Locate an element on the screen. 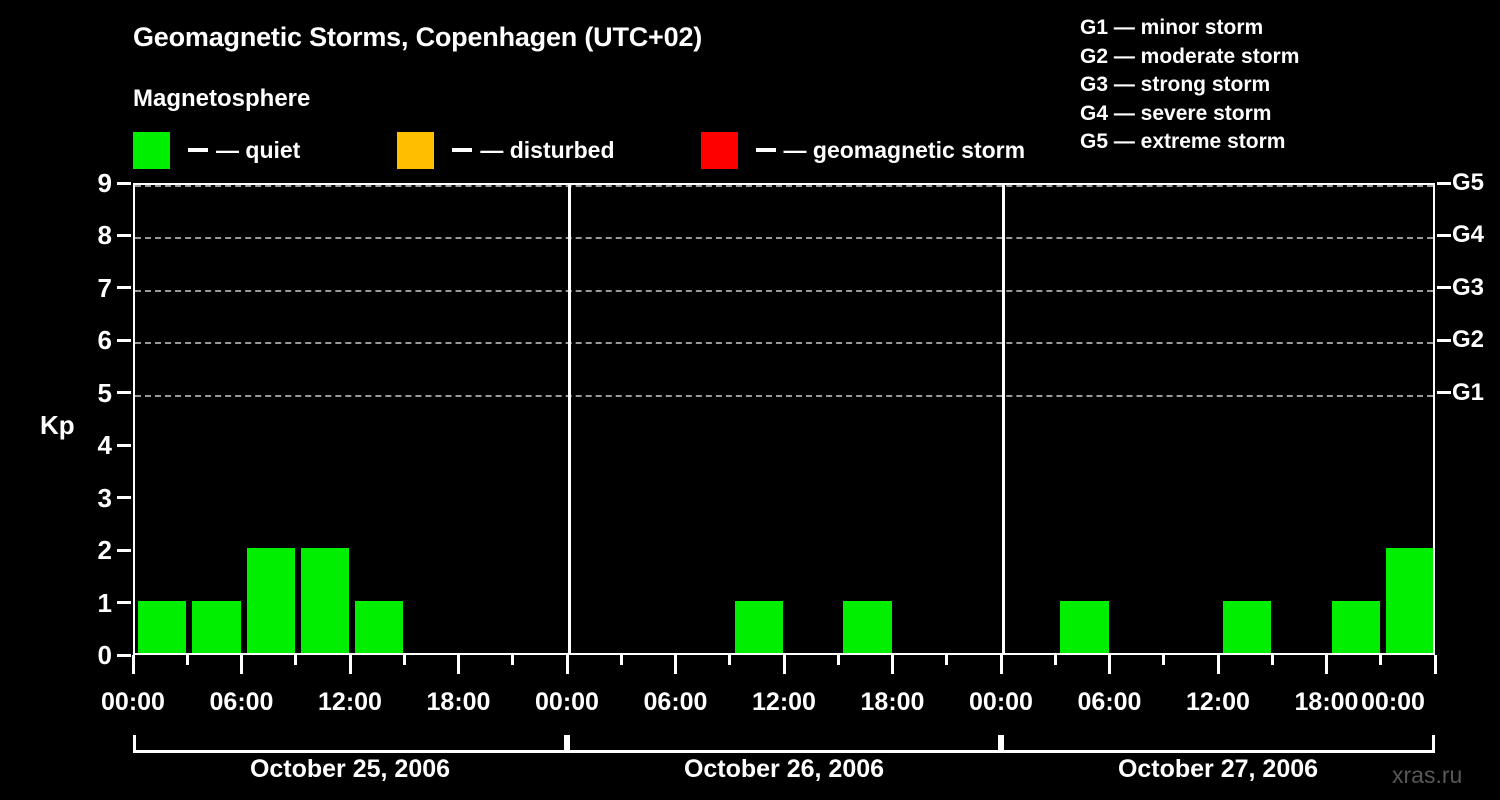 Image resolution: width=1500 pixels, height=800 pixels. y-tick-label-0: 0 is located at coordinates (104, 655).